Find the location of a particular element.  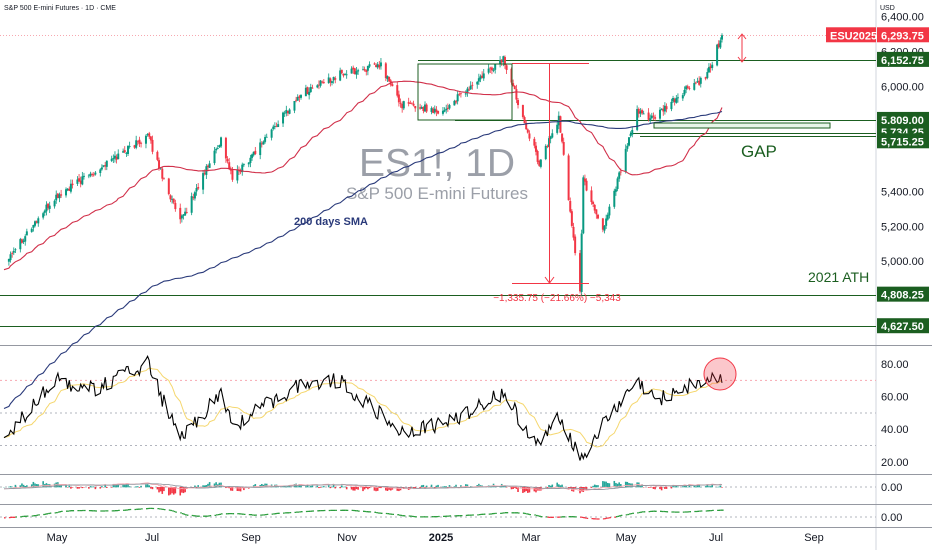

oscillator-1-pane: 0.00 is located at coordinates (451, 488).